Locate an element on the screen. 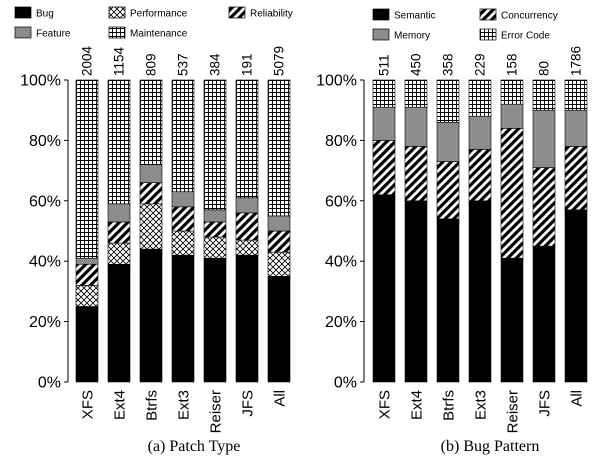 Image resolution: width=597 pixels, height=457 pixels. x-tick-label: Reiser is located at coordinates (216, 411).